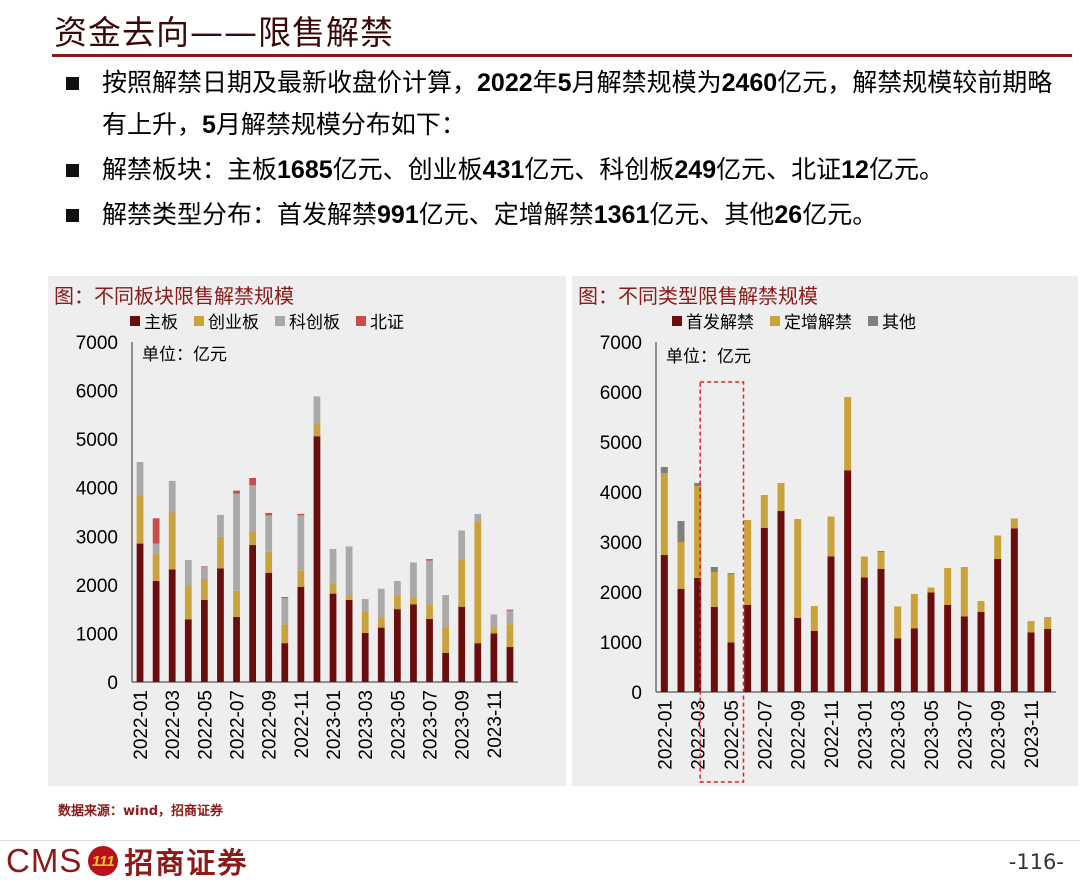  Describe the element at coordinates (72, 170) in the screenshot. I see `bullet-square-icon` at that location.